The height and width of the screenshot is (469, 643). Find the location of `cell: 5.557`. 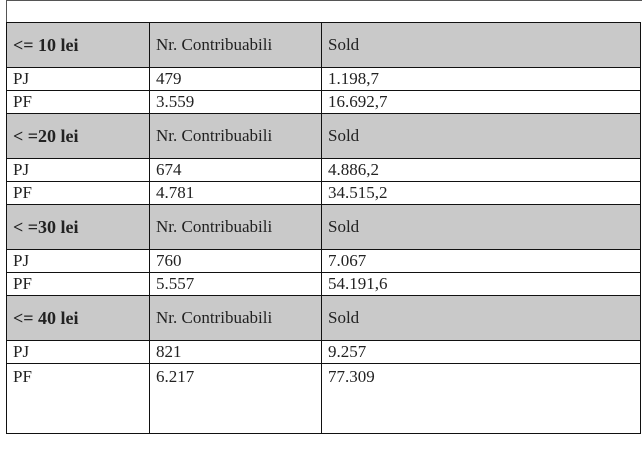

cell: 5.557 is located at coordinates (235, 284).